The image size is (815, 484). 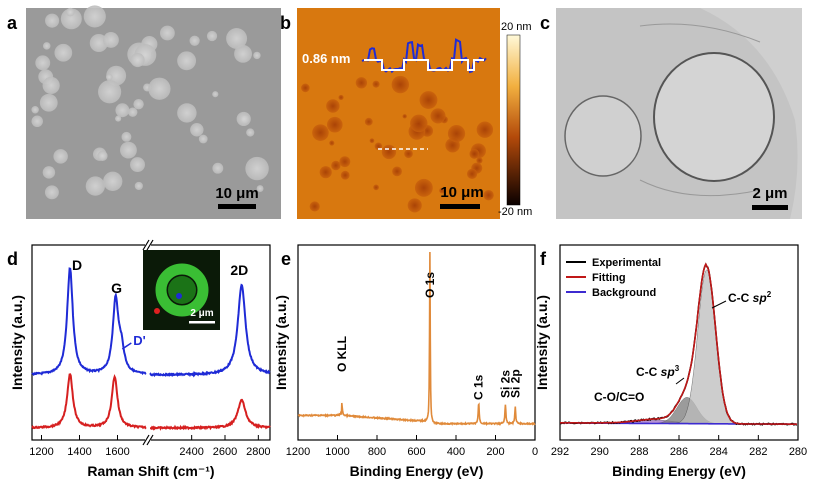 What do you see at coordinates (495, 452) in the screenshot?
I see `x-tick-label-e: 200` at bounding box center [495, 452].